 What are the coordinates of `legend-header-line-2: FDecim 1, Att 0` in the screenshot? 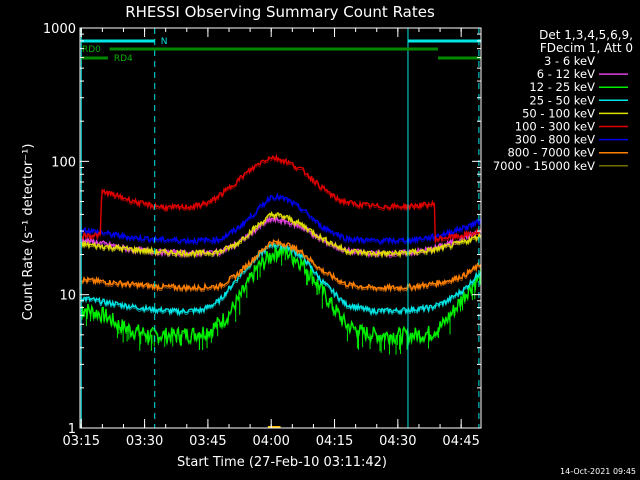 It's located at (586, 48).